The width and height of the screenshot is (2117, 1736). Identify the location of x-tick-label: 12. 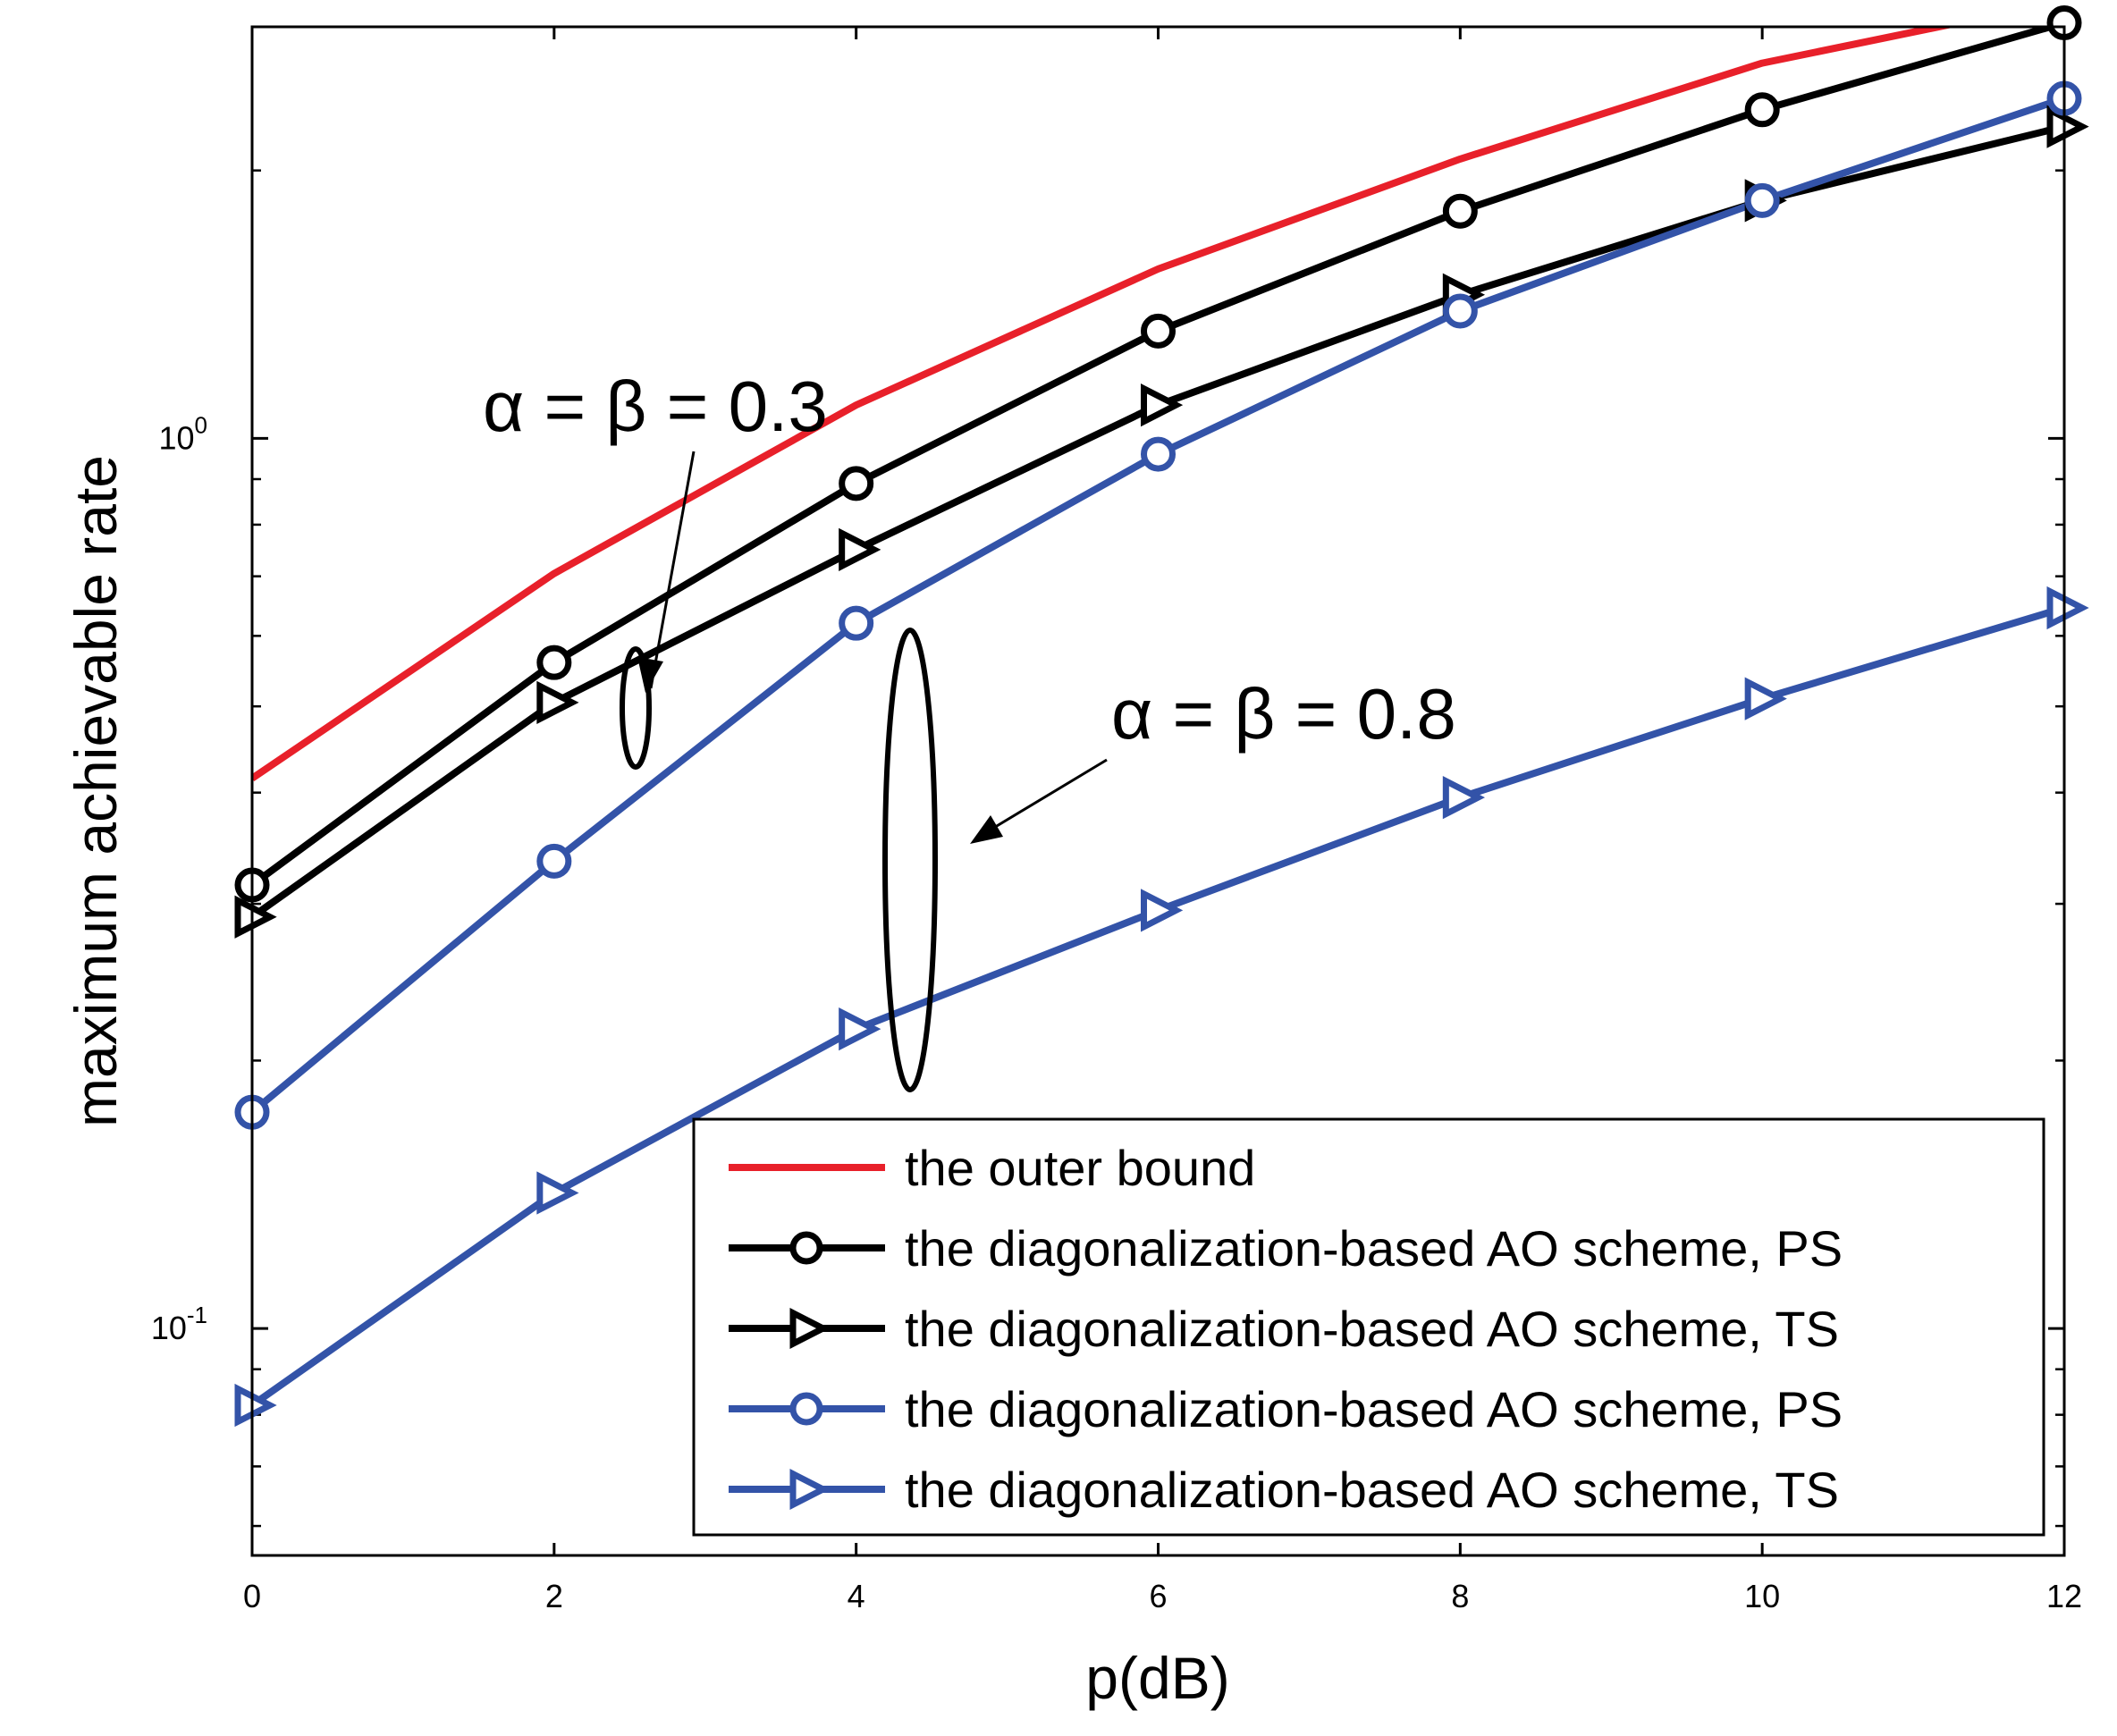
(2064, 1596).